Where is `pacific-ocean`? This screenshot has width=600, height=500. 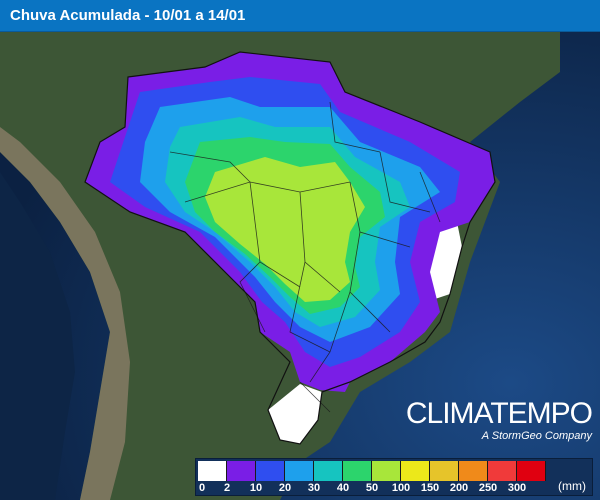
pacific-ocean is located at coordinates (37, 336).